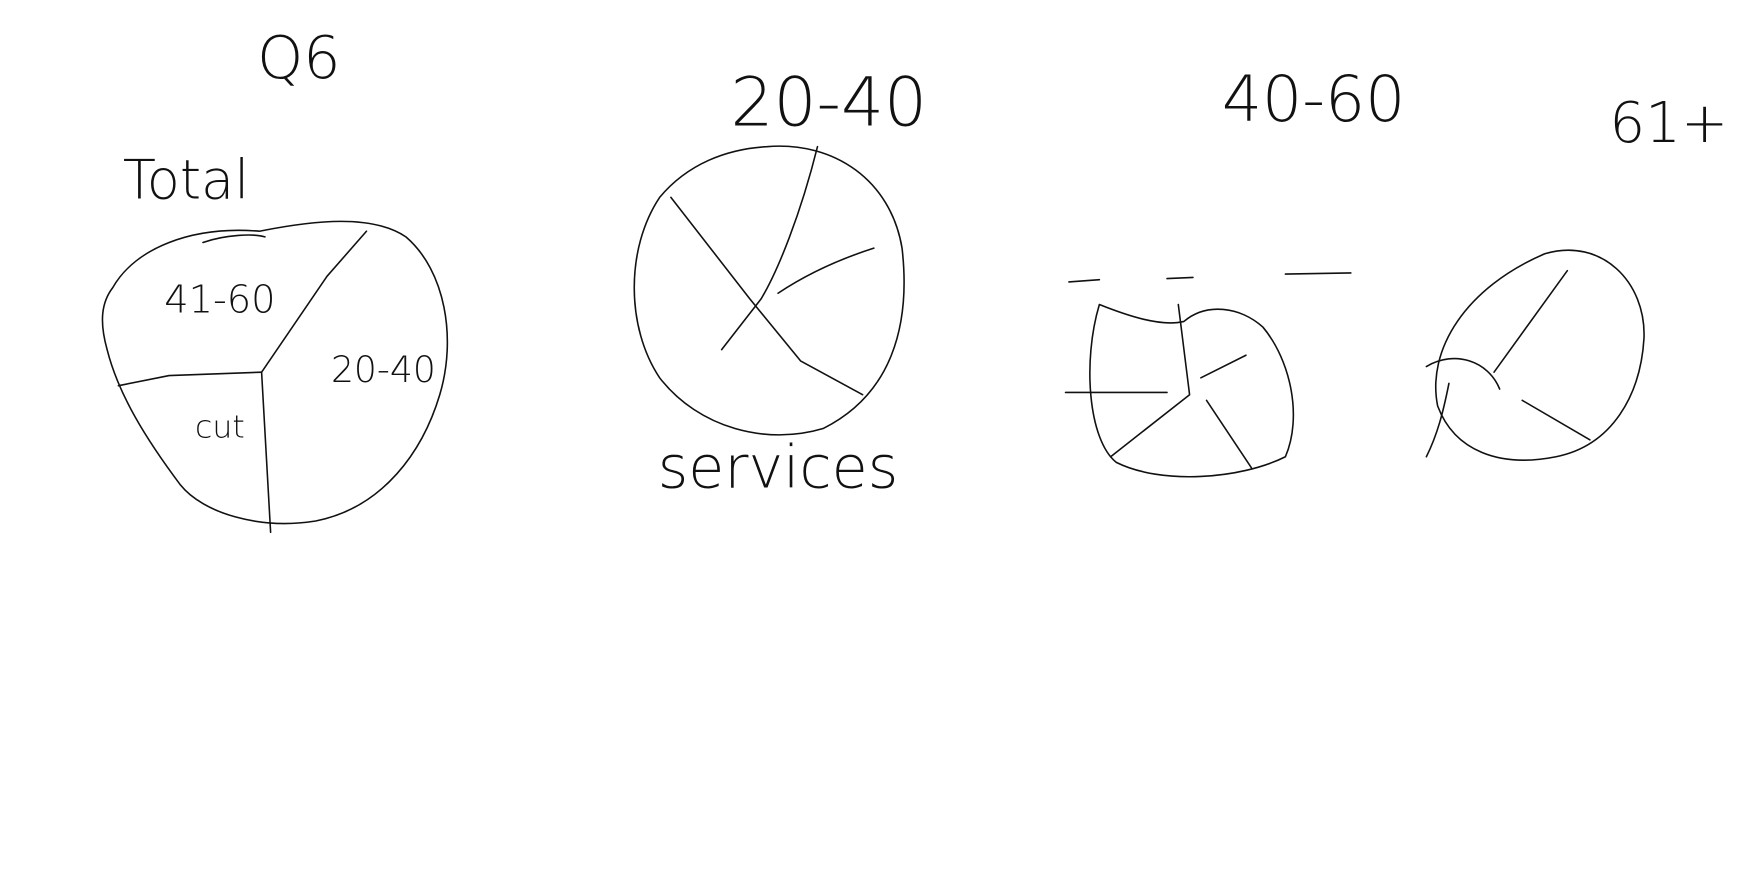 The width and height of the screenshot is (1759, 874). What do you see at coordinates (1668, 123) in the screenshot?
I see `panel-title: 61+` at bounding box center [1668, 123].